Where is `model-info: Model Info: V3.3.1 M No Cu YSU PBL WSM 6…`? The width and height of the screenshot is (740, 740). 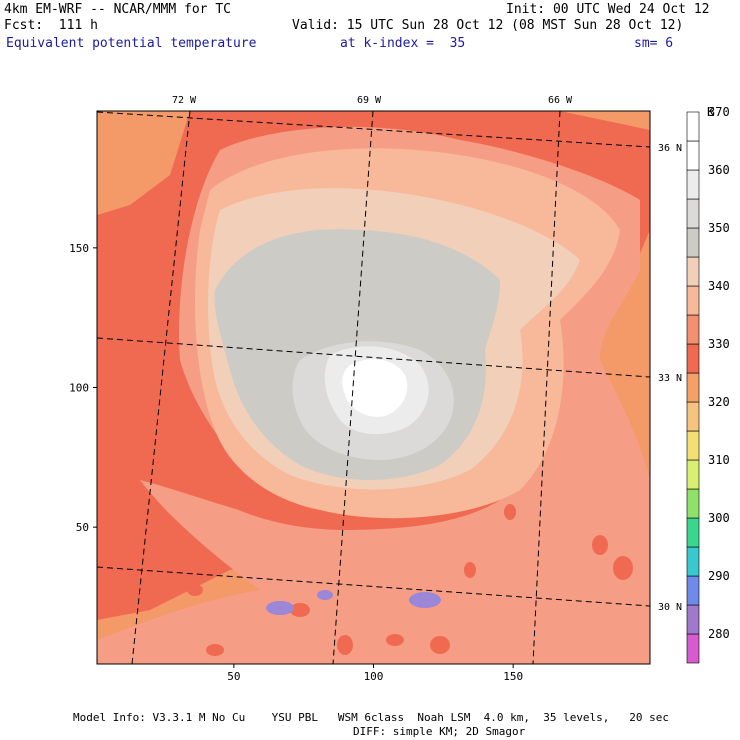 model-info: Model Info: V3.3.1 M No Cu YSU PBL WSM 6… is located at coordinates (371, 717).